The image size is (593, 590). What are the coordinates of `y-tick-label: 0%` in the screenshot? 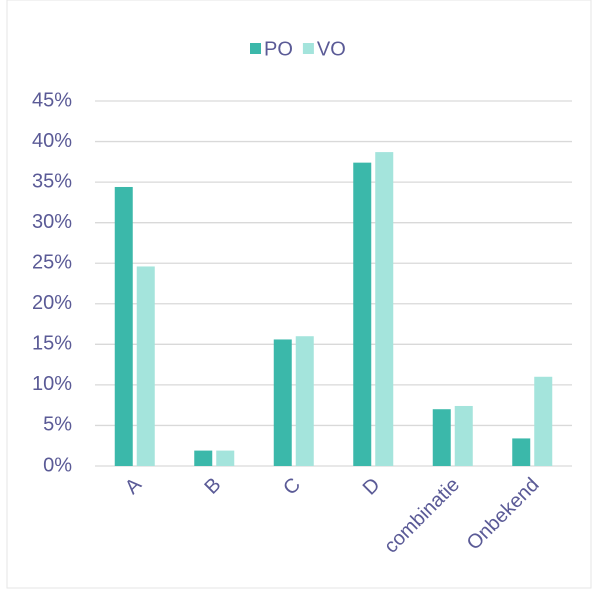 It's located at (57, 465).